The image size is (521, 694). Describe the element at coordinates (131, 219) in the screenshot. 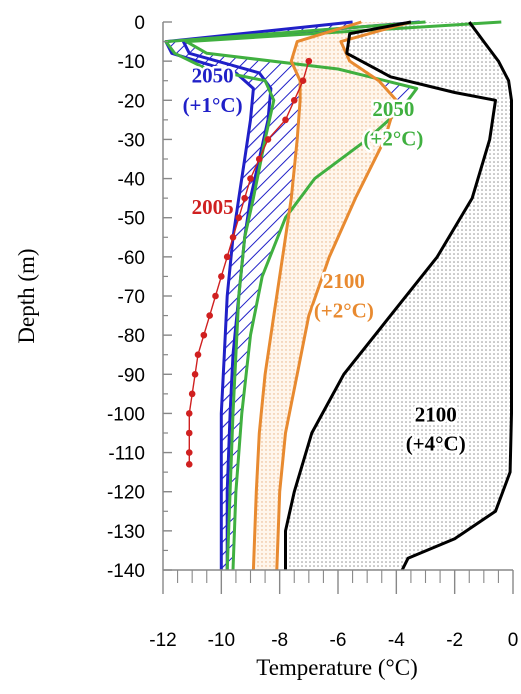

I see `y-tick-label: -50` at that location.